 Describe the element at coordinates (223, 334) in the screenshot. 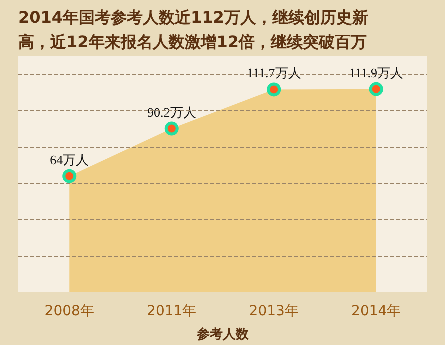

I see `x-axis-title: 参考人数` at that location.